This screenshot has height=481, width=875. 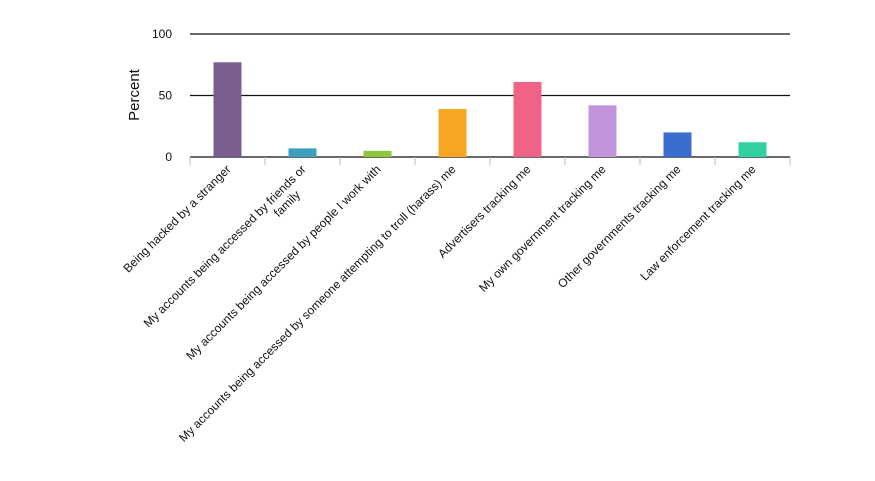 I want to click on category-label-line: My own government tracking me, so click(x=542, y=228).